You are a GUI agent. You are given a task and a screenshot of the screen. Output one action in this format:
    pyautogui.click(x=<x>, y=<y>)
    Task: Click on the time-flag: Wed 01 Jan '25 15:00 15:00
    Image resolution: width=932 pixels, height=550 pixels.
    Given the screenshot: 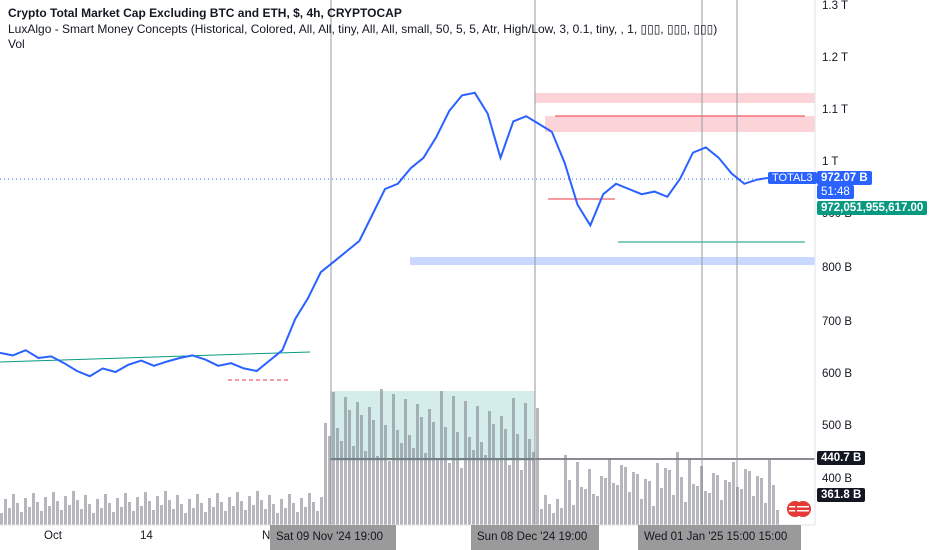 What is the action you would take?
    pyautogui.click(x=719, y=537)
    